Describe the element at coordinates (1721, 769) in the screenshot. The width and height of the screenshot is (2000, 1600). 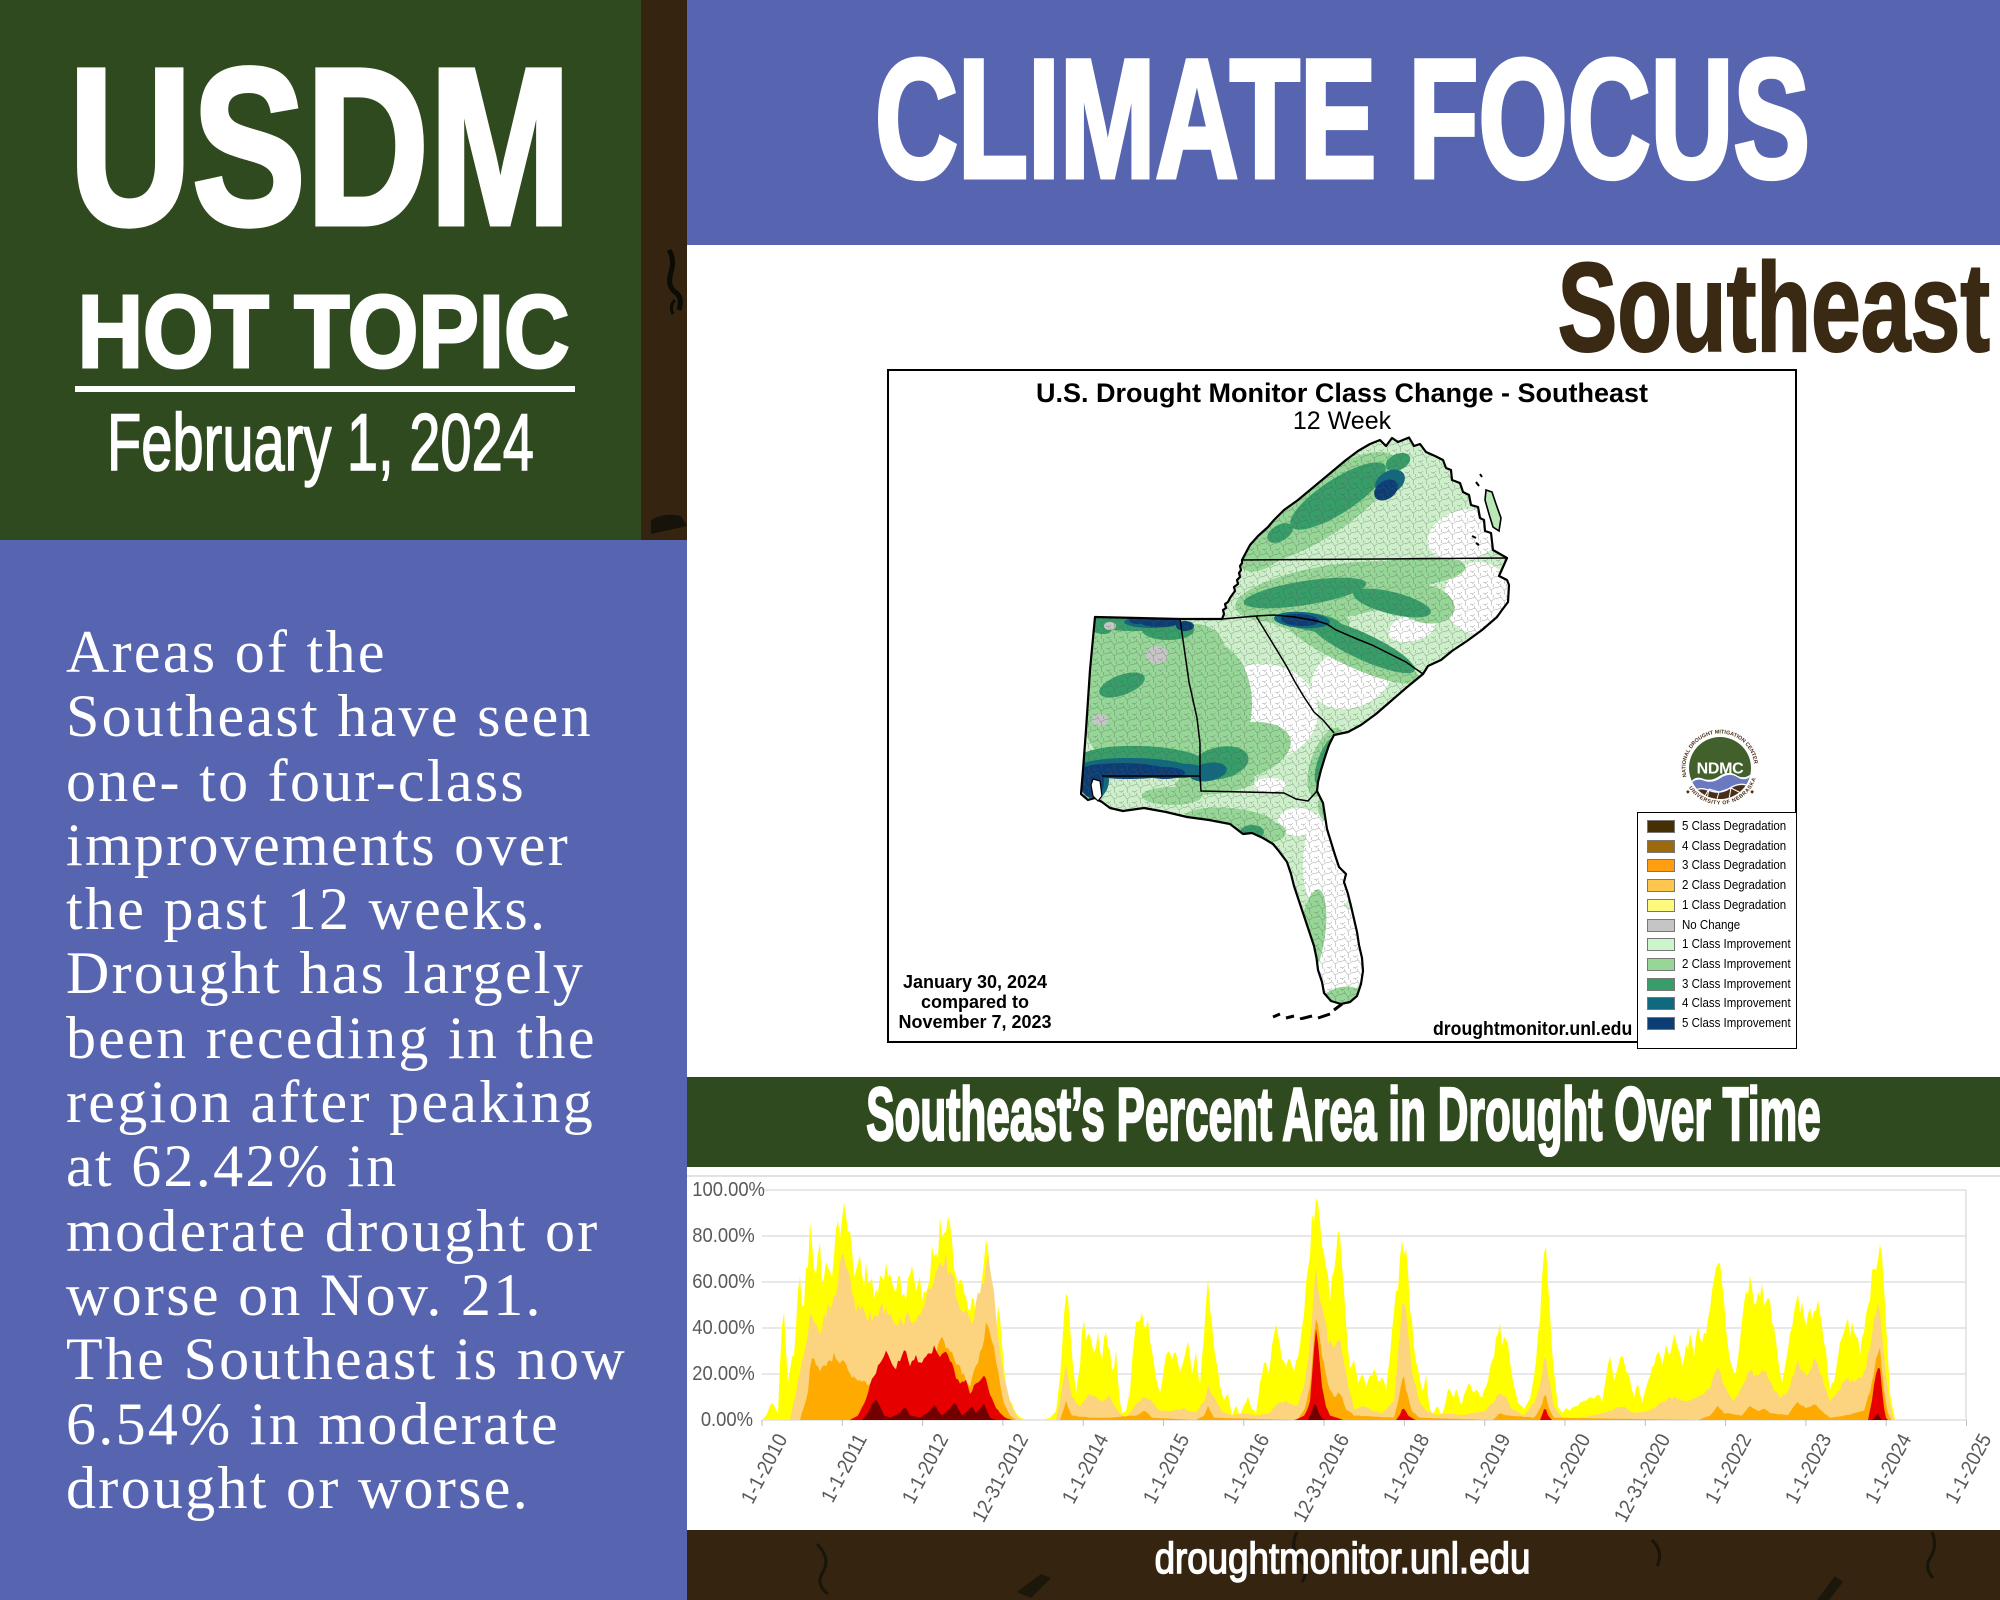
I see `svg-text: NDMC` at that location.